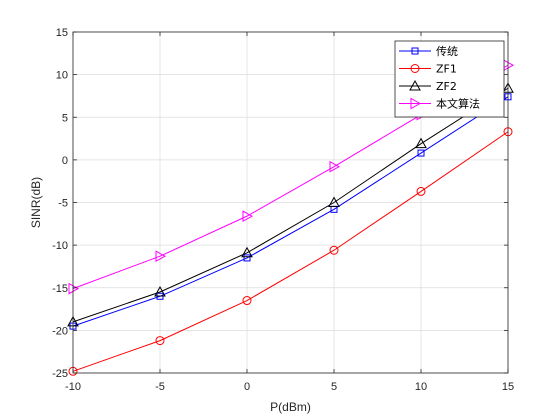 The width and height of the screenshot is (560, 420). Describe the element at coordinates (62, 33) in the screenshot. I see `y-tick-label: 15` at that location.